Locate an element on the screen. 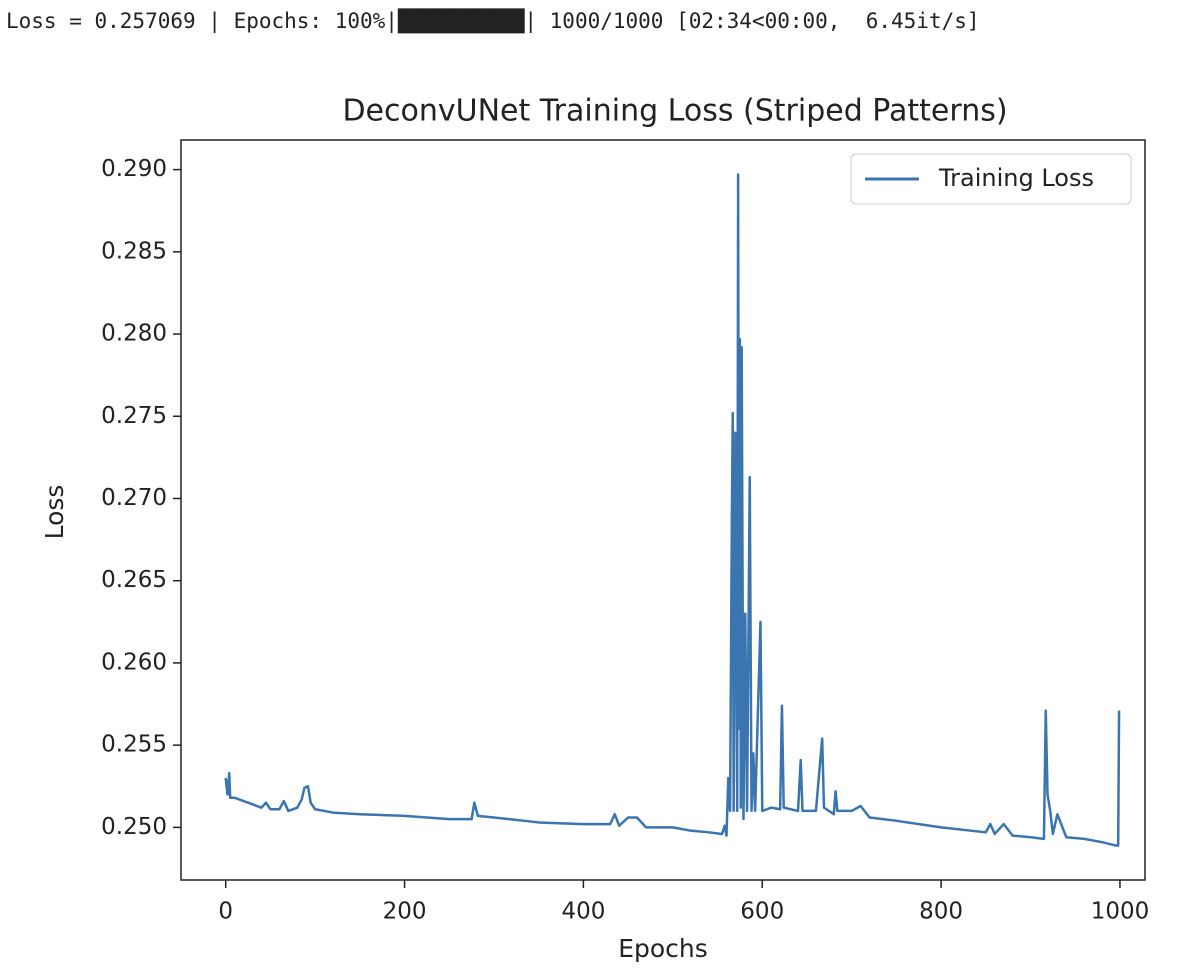 The height and width of the screenshot is (980, 1200). x-tick-label: 600 is located at coordinates (762, 912).